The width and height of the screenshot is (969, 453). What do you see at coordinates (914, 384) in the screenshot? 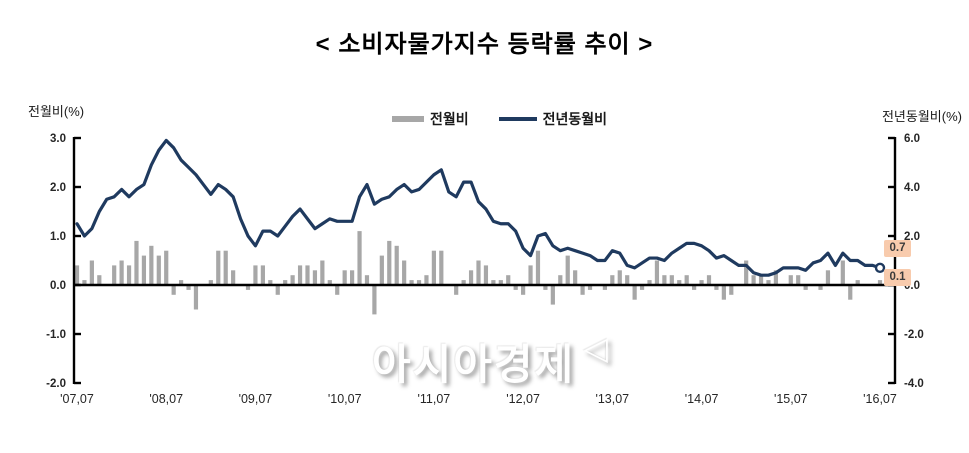
I see `svg-text: -4.0` at bounding box center [914, 384].